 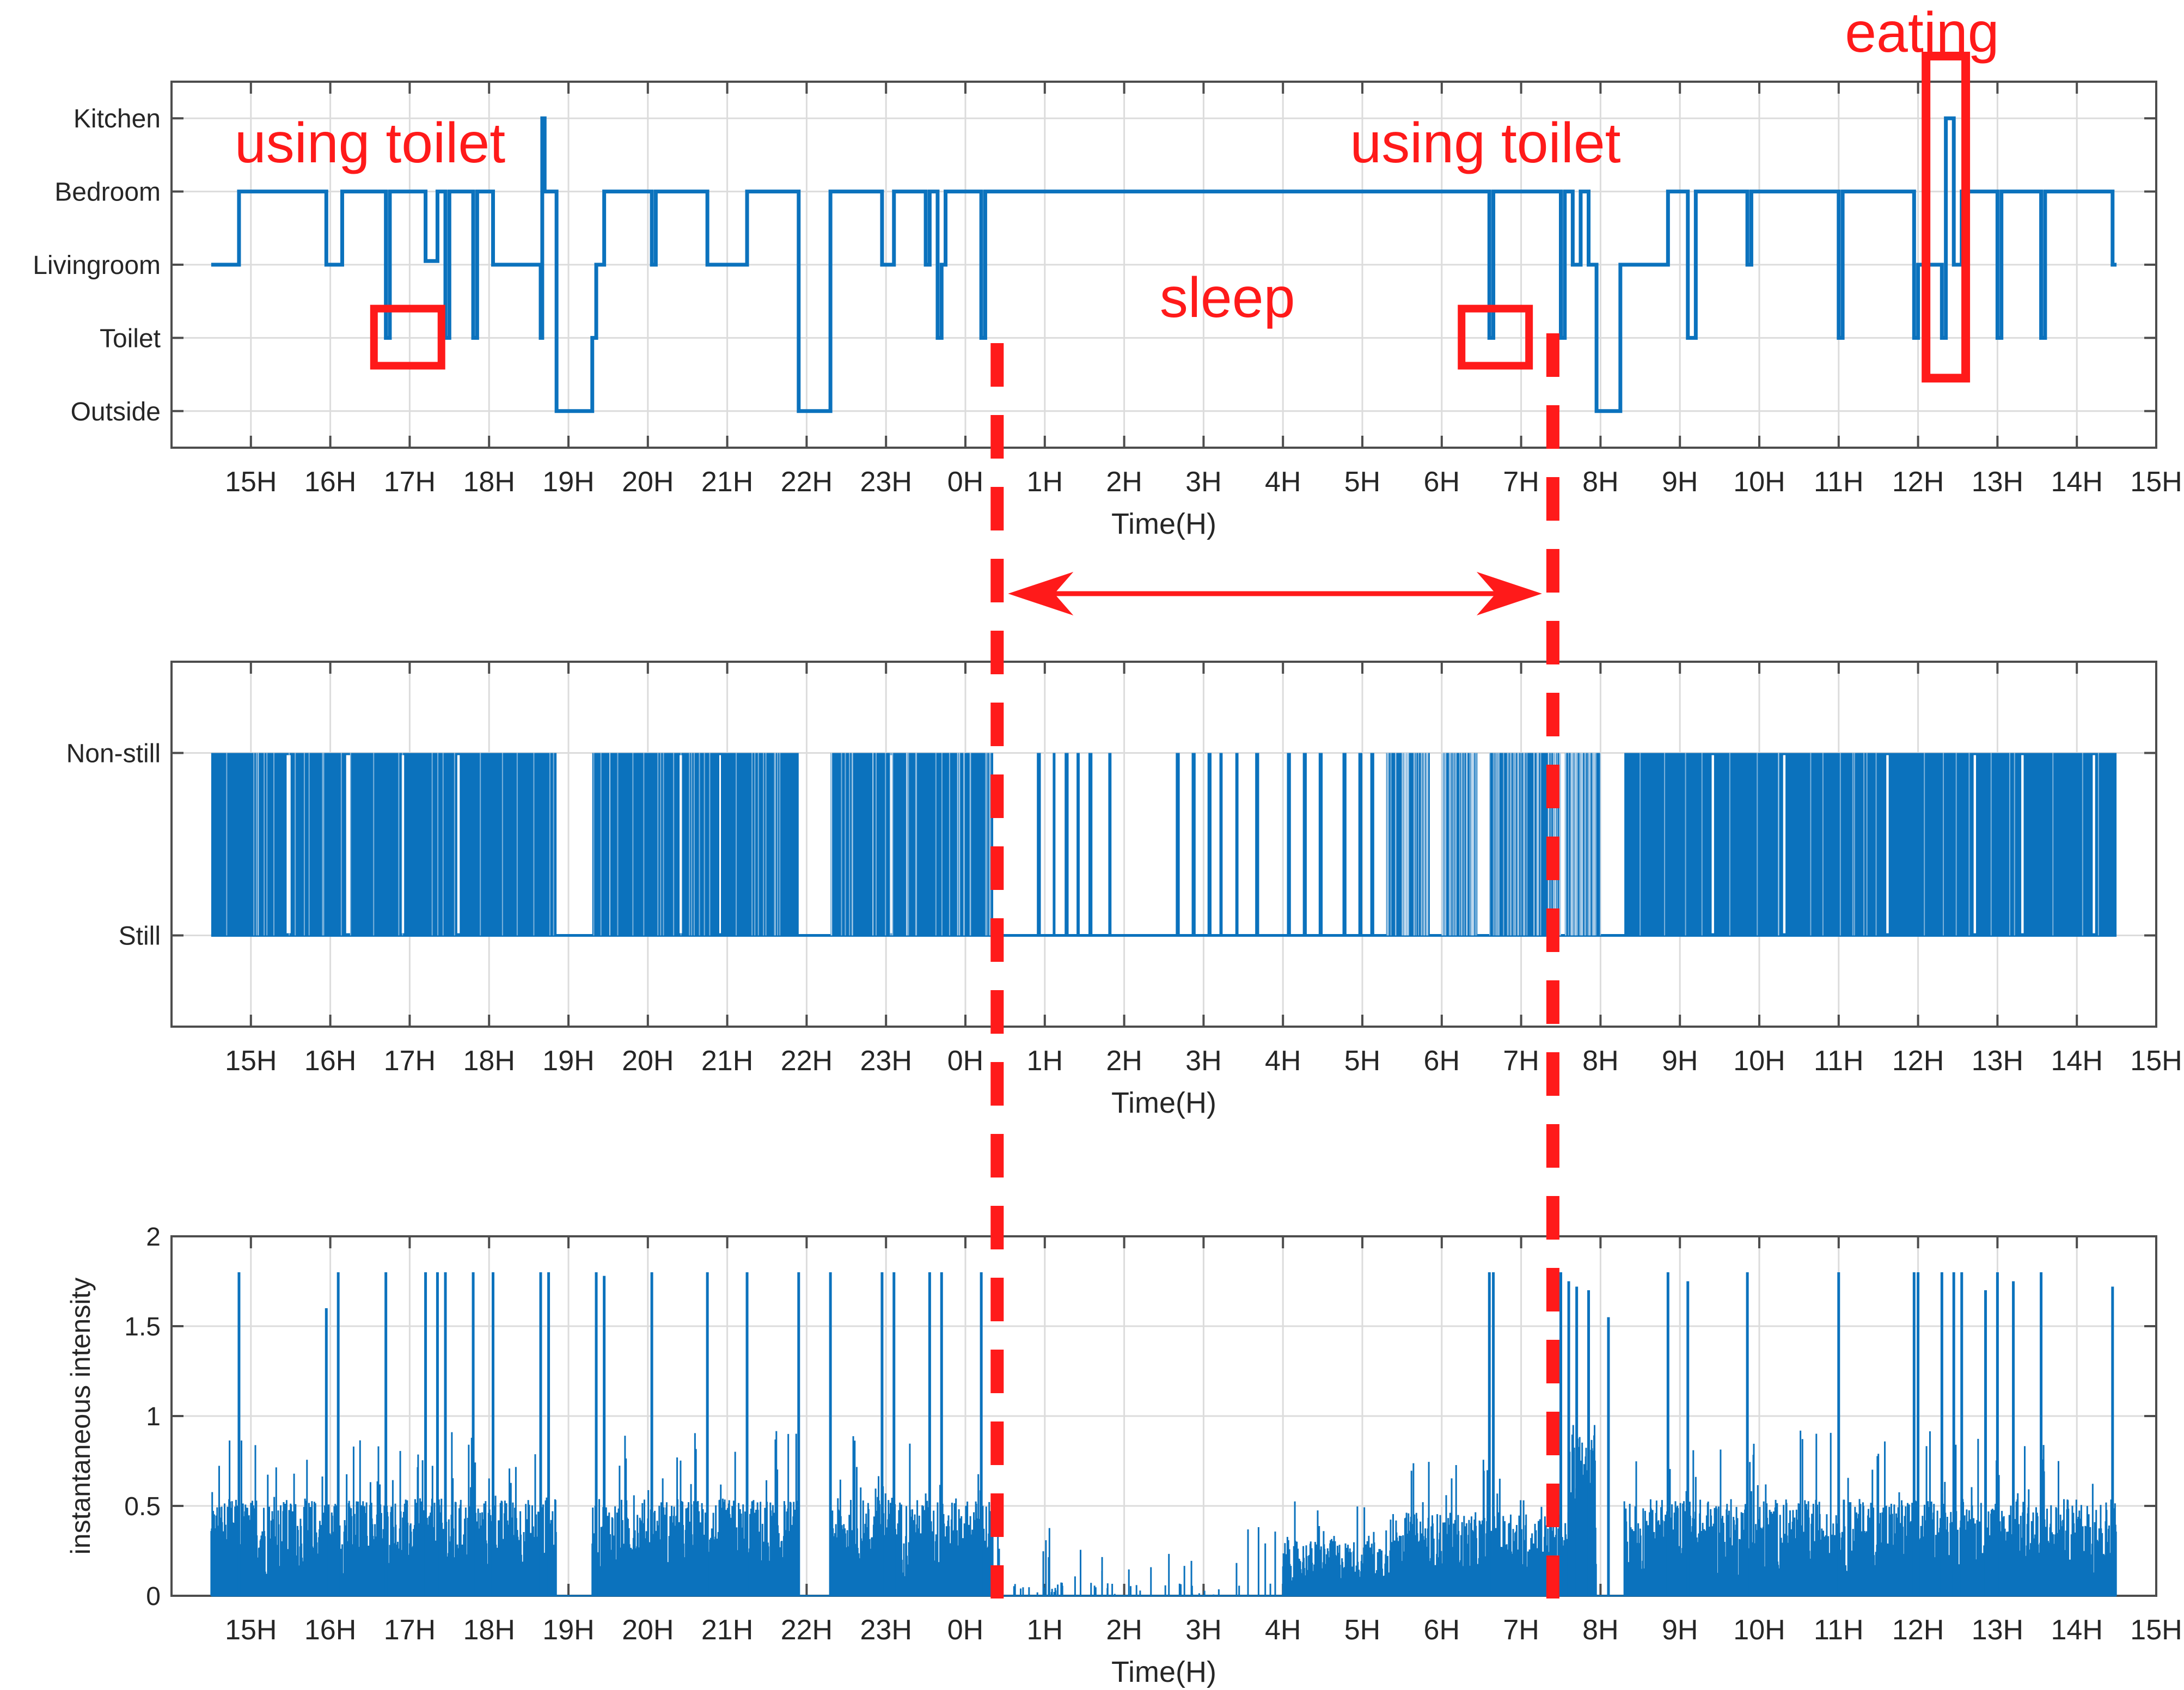 I want to click on y-tick-label: Toilet, so click(x=130, y=338).